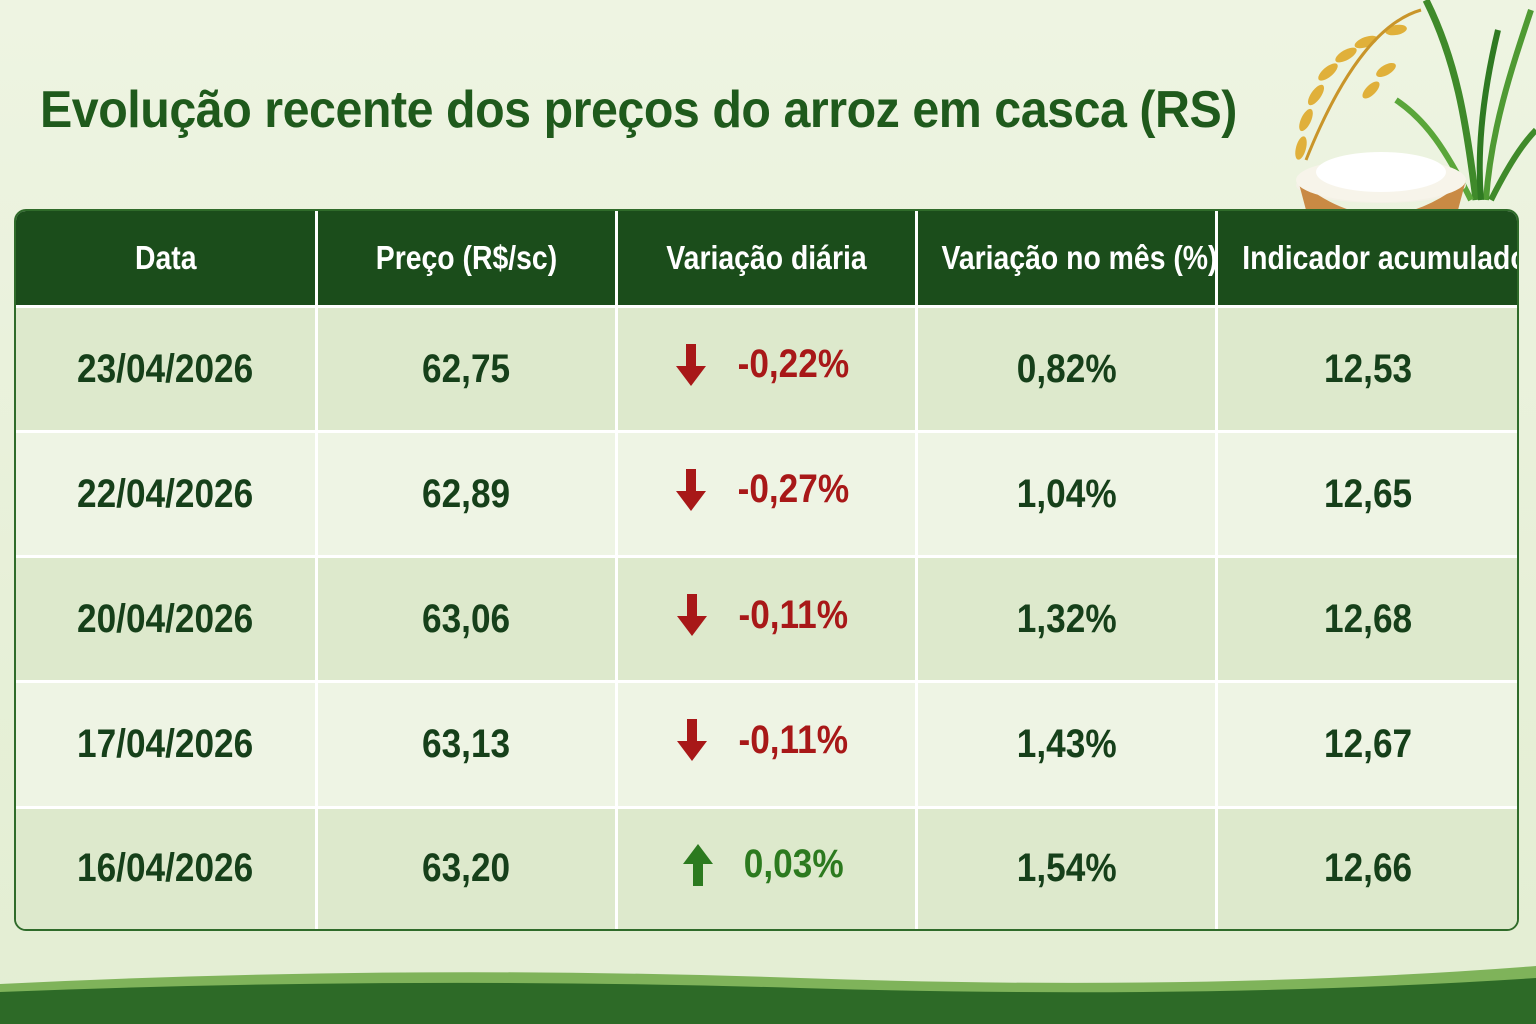  What do you see at coordinates (1067, 259) in the screenshot?
I see `column-header-month-variation: Variação no mês (%)` at bounding box center [1067, 259].